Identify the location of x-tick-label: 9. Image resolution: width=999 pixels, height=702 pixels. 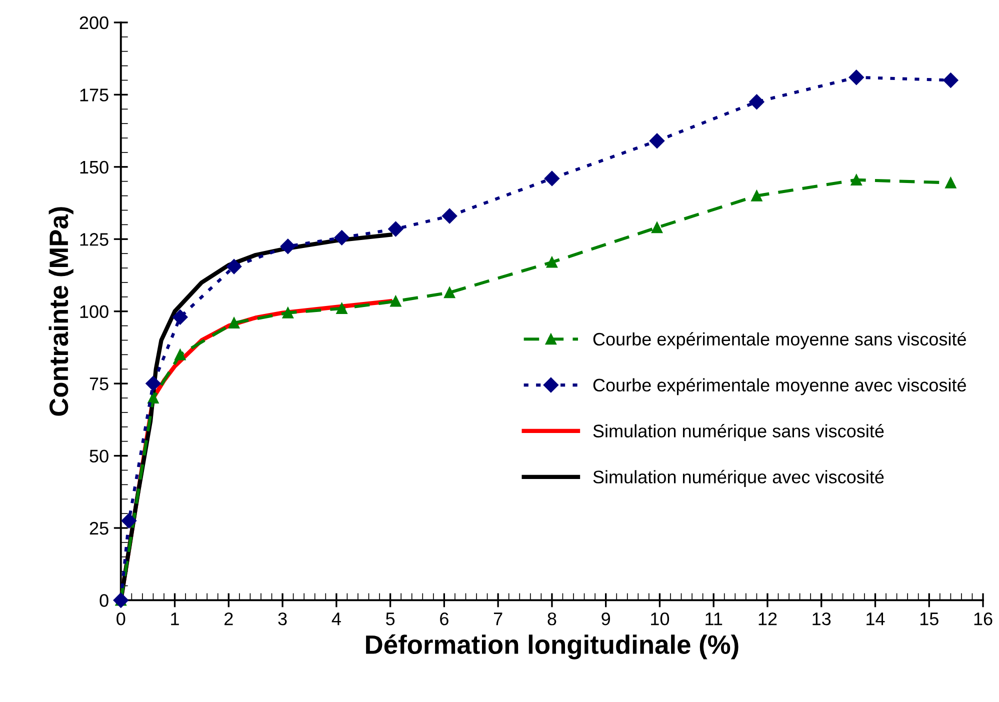
(606, 619).